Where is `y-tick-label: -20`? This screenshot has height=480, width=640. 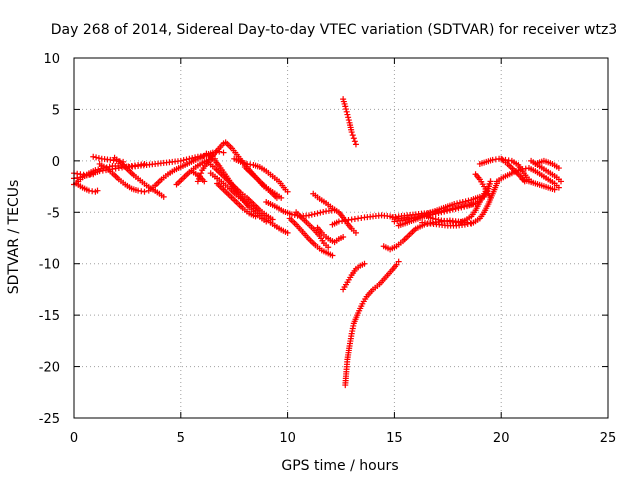
y-tick-label: -20 is located at coordinates (49, 368).